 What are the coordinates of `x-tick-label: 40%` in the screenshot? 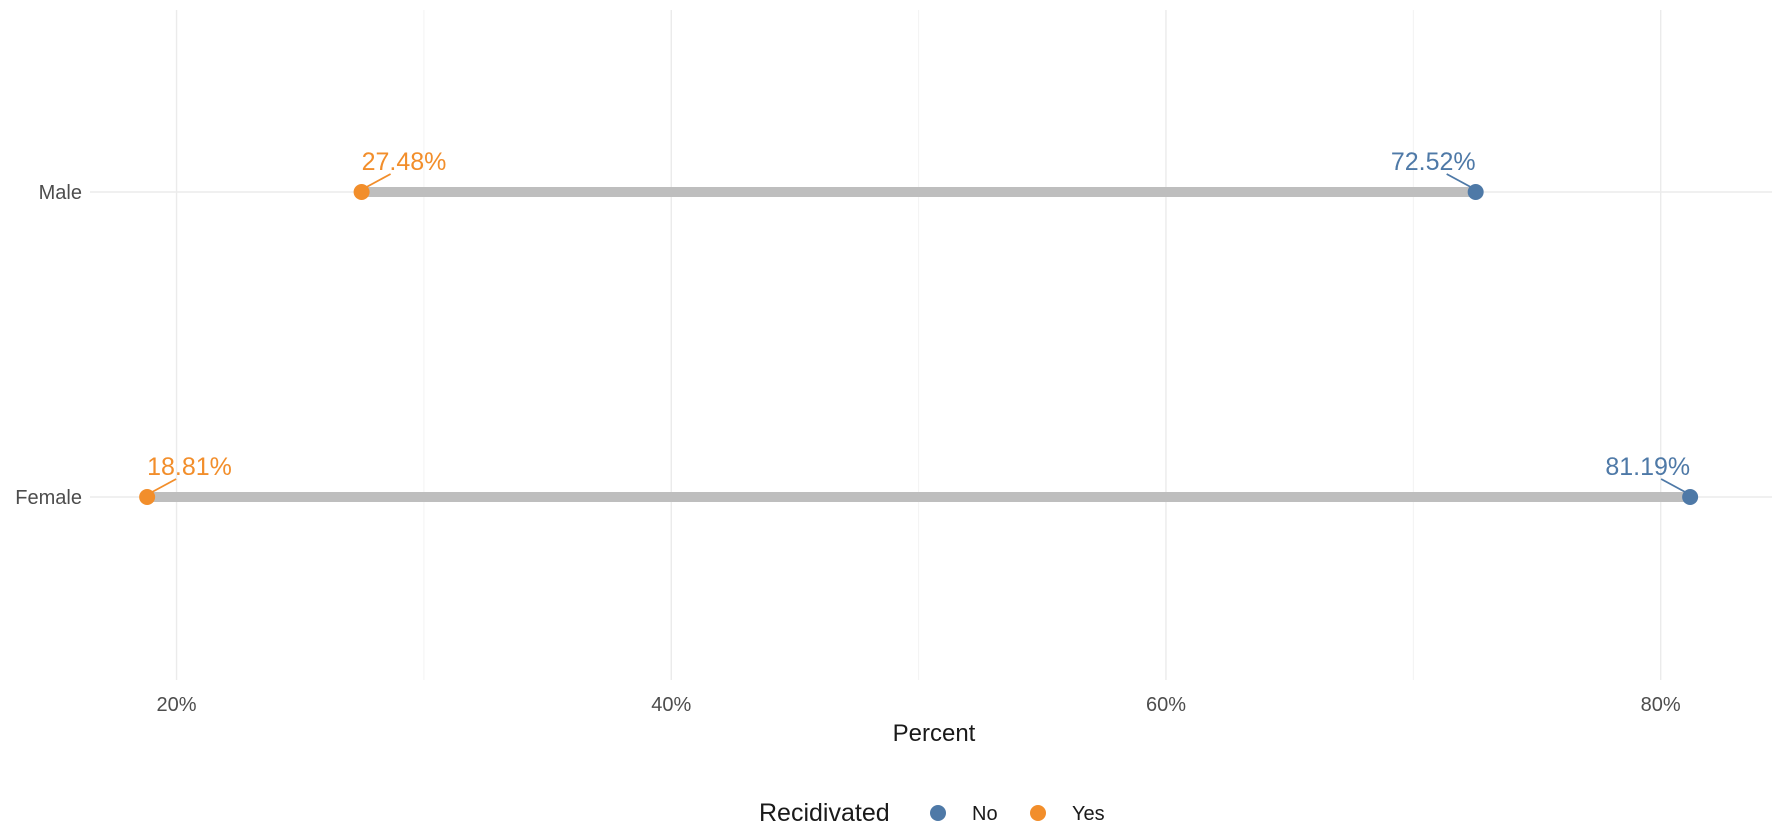 It's located at (671, 705).